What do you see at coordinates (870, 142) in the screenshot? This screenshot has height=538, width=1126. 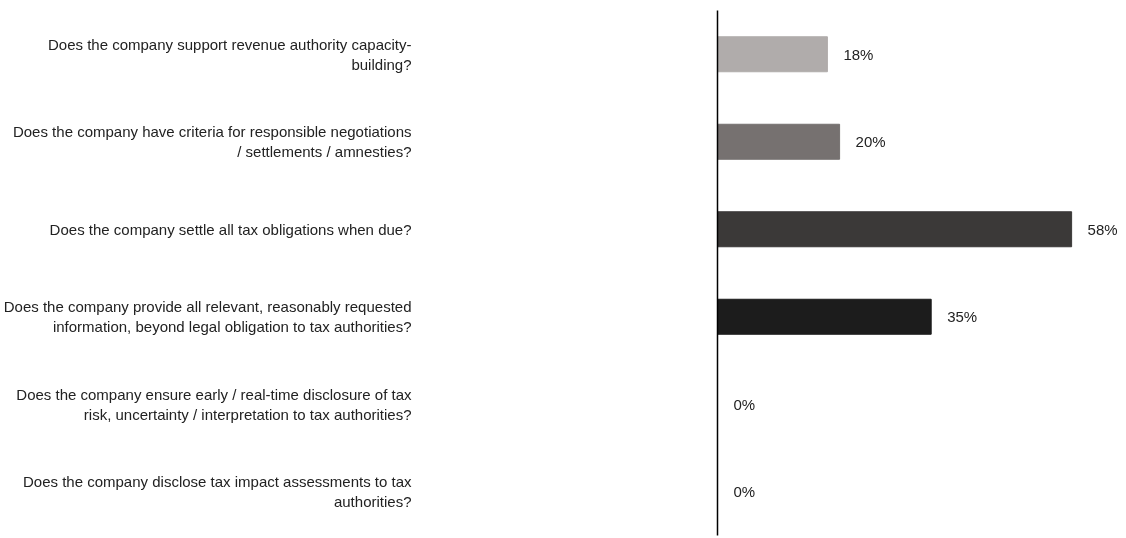 I see `data-label: 20%` at bounding box center [870, 142].